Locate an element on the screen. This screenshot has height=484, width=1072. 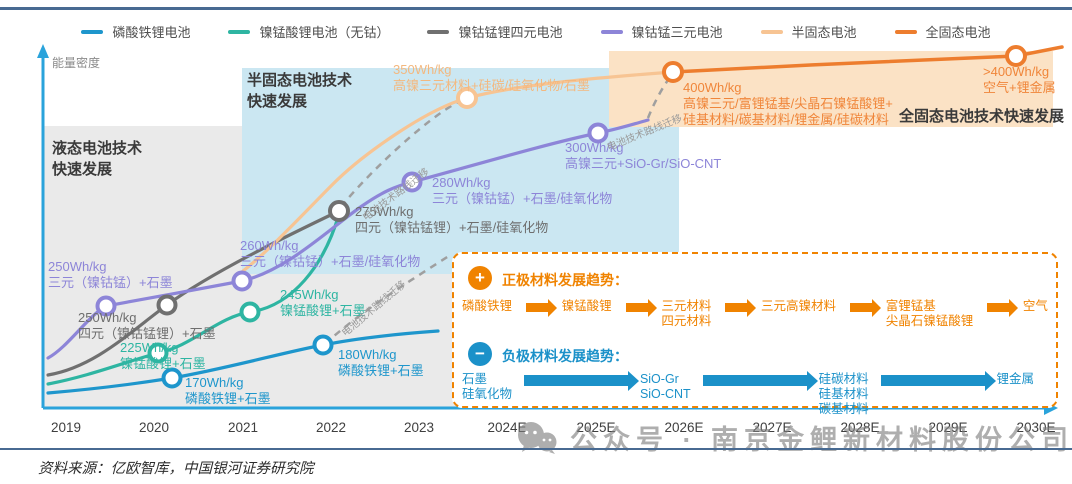
x-tick-2022: 2022 is located at coordinates (331, 427).